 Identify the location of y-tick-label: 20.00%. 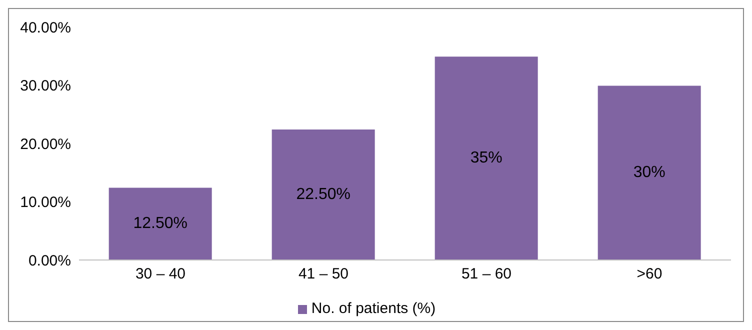
(45, 144).